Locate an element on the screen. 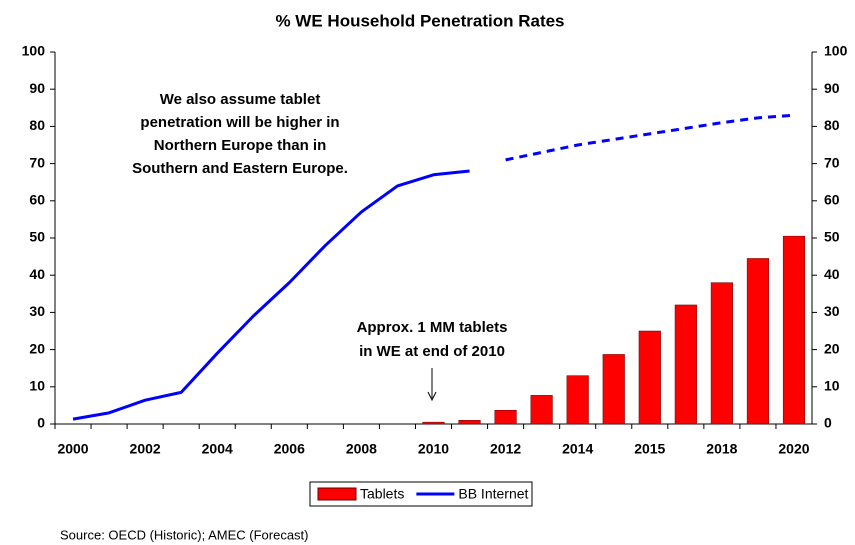 The height and width of the screenshot is (545, 855). y-tick-label: 90 is located at coordinates (37, 88).